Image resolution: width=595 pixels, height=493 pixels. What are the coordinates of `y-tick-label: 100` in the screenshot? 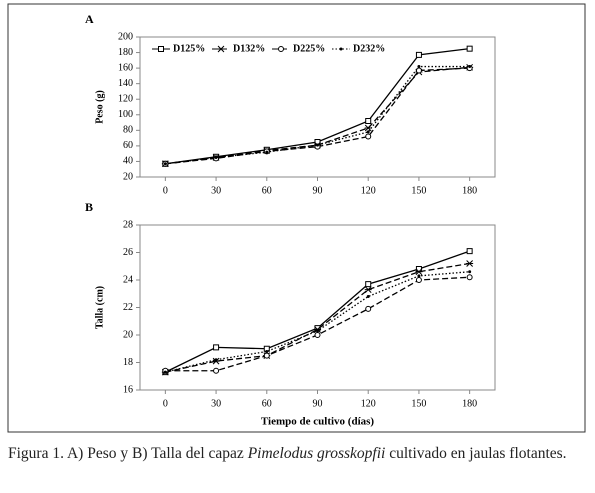 It's located at (125, 114).